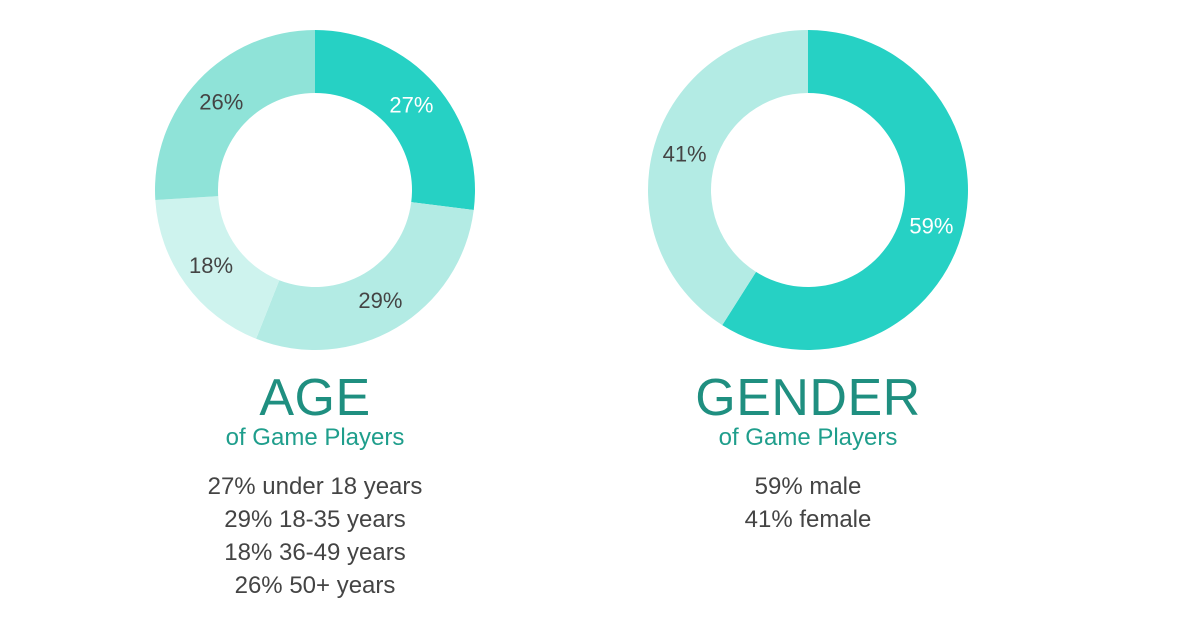 This screenshot has height=630, width=1200. Describe the element at coordinates (685, 154) in the screenshot. I see `gender-slice-label: 41%` at that location.